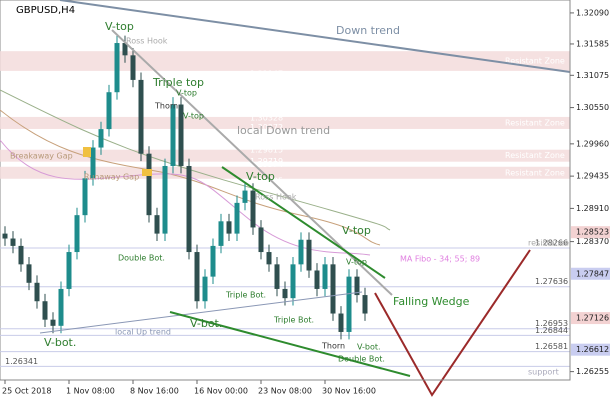 This screenshot has height=400, width=610. I want to click on y-tick-label: 1.28910, so click(592, 208).